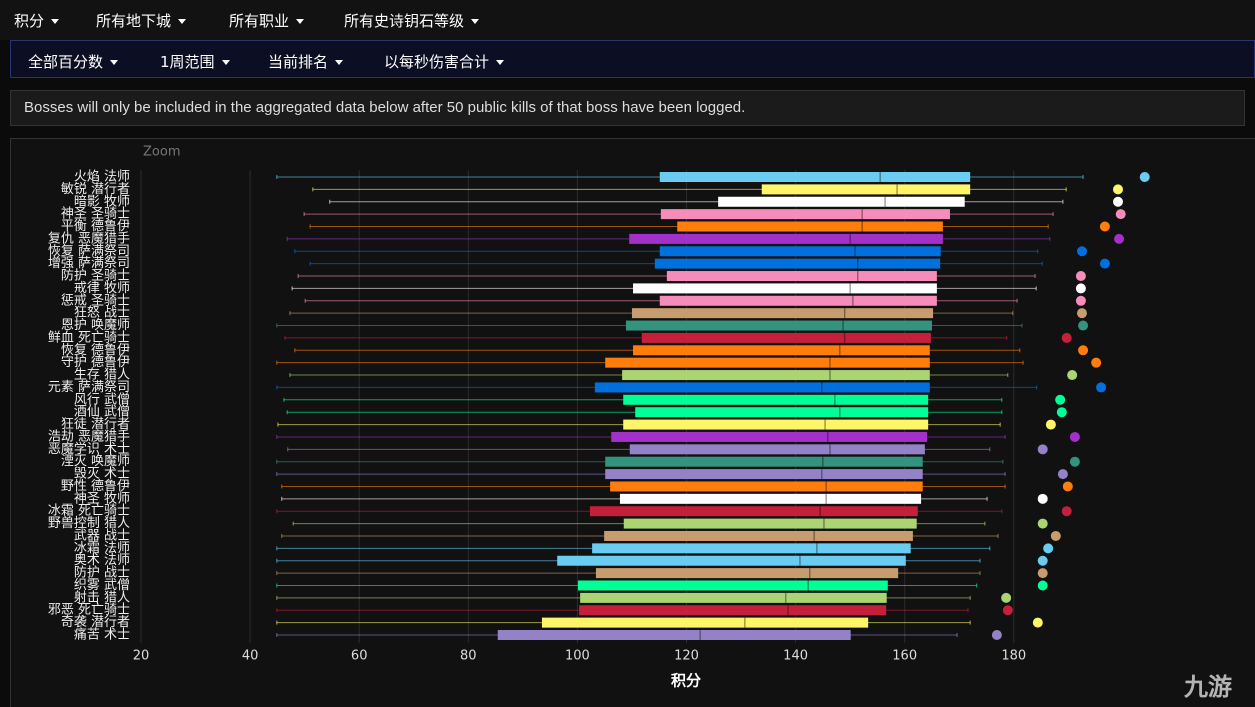  What do you see at coordinates (102, 548) in the screenshot?
I see `category-label: 冰霜 法师` at bounding box center [102, 548].